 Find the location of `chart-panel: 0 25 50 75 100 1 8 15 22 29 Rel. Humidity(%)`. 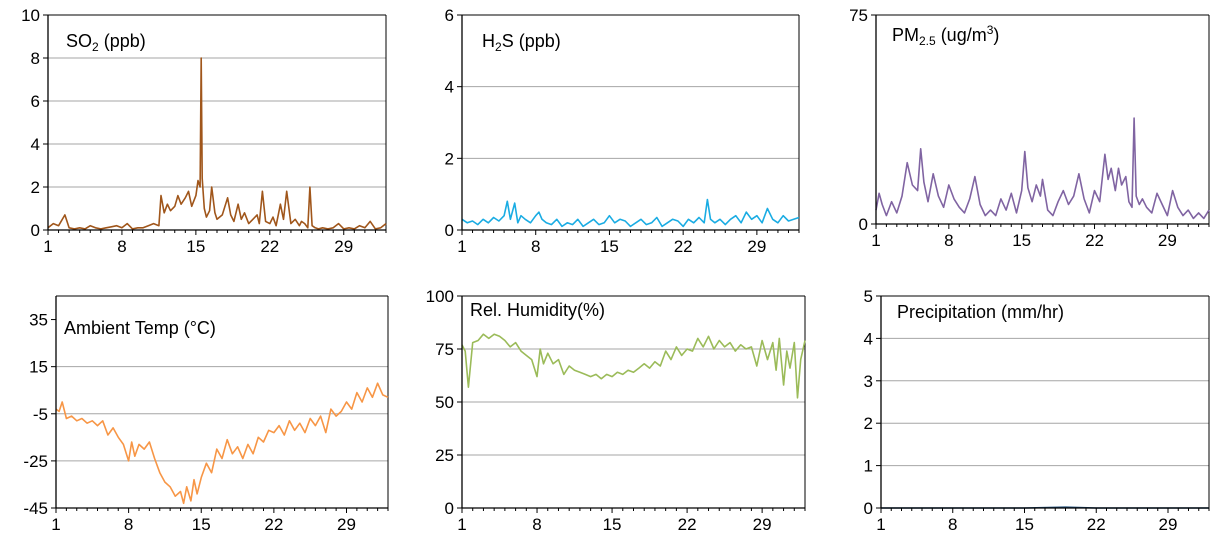

chart-panel: 0 25 50 75 100 1 8 15 22 29 Rel. Humidity(%) is located at coordinates (616, 410).